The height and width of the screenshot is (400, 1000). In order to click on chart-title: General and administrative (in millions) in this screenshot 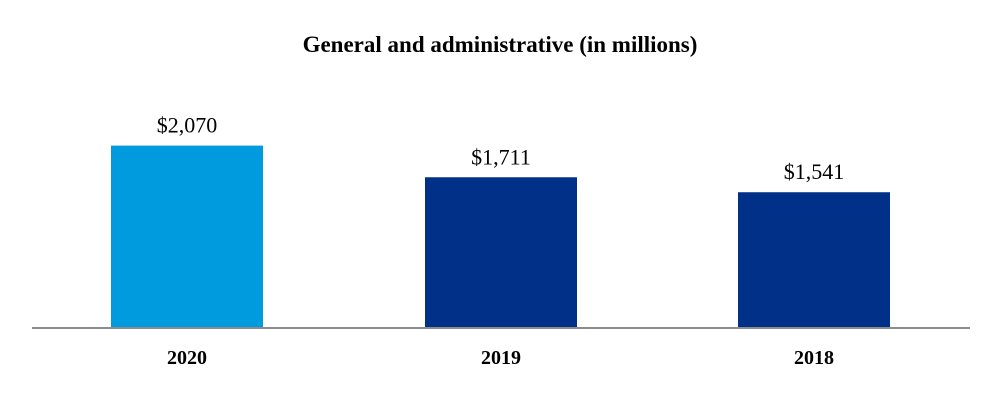, I will do `click(500, 44)`.